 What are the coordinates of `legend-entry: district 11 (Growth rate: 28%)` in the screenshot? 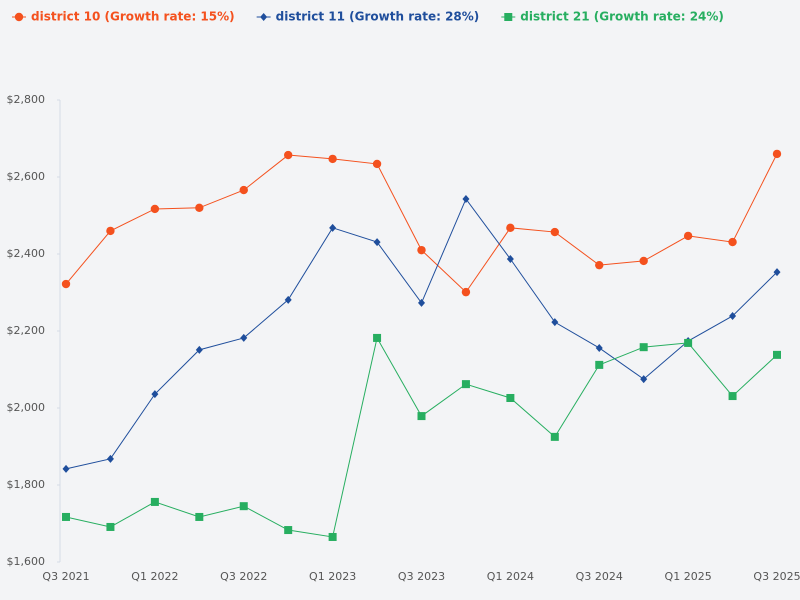 It's located at (378, 17).